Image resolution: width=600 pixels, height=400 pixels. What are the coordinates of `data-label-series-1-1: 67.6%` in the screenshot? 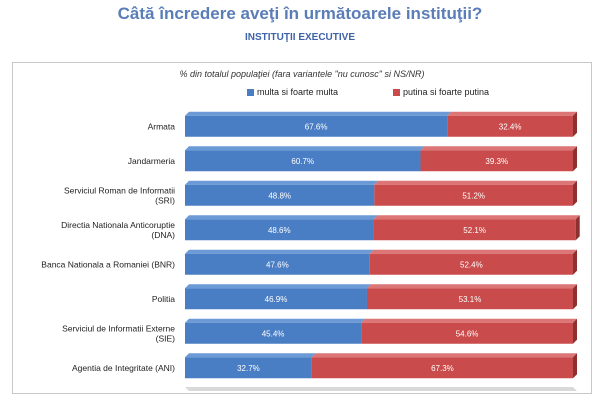 It's located at (316, 126).